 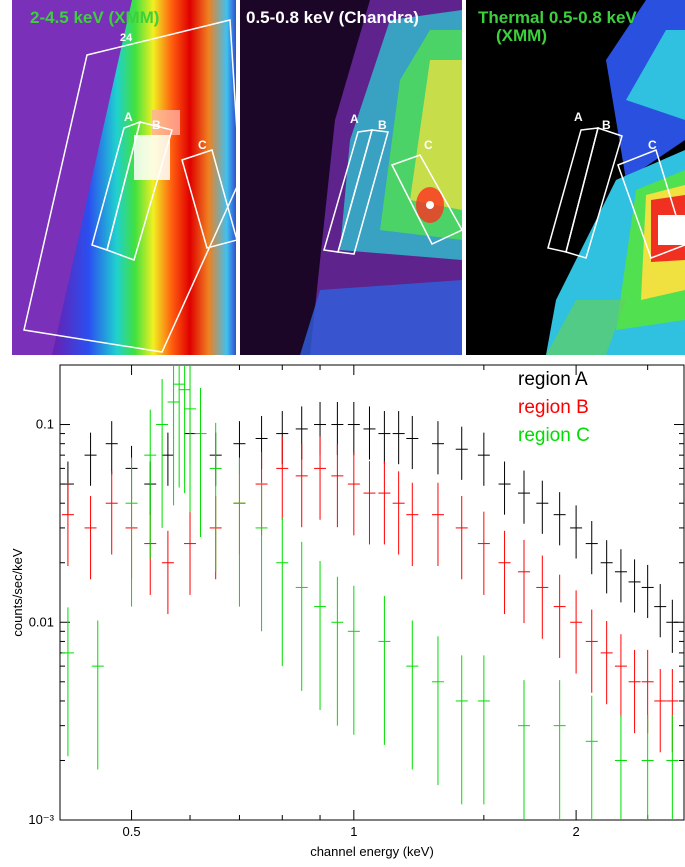 What do you see at coordinates (521, 35) in the screenshot?
I see `panel-title-line2: (XMM)` at bounding box center [521, 35].